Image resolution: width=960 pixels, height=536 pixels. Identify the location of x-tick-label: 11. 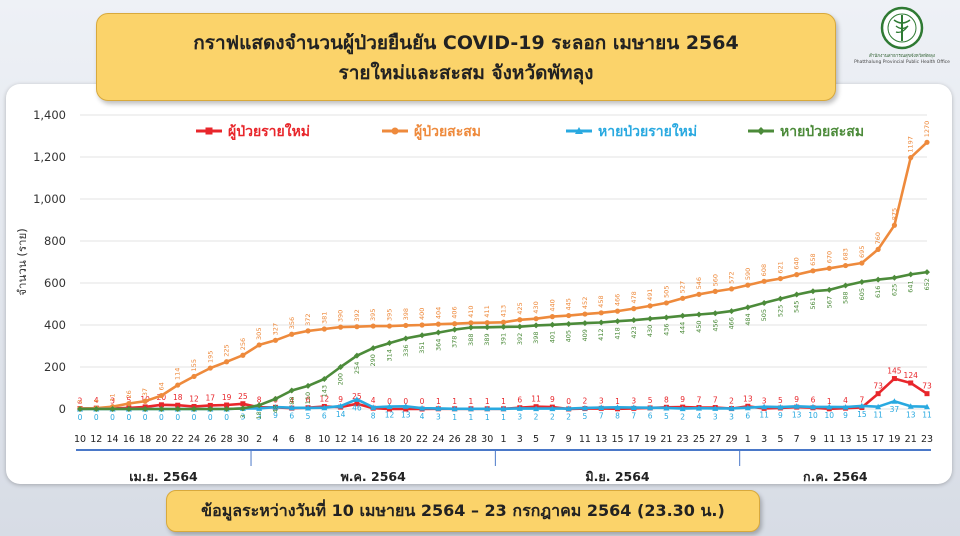
(829, 439).